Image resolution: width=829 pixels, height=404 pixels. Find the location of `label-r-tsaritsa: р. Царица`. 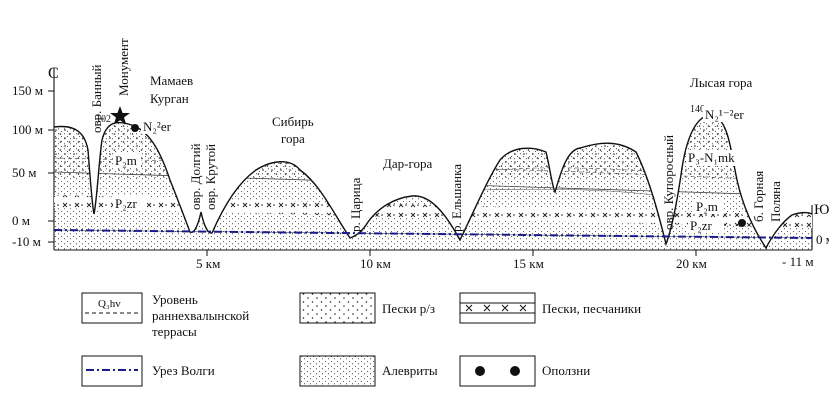

label-r-tsaritsa: р. Царица is located at coordinates (355, 204).